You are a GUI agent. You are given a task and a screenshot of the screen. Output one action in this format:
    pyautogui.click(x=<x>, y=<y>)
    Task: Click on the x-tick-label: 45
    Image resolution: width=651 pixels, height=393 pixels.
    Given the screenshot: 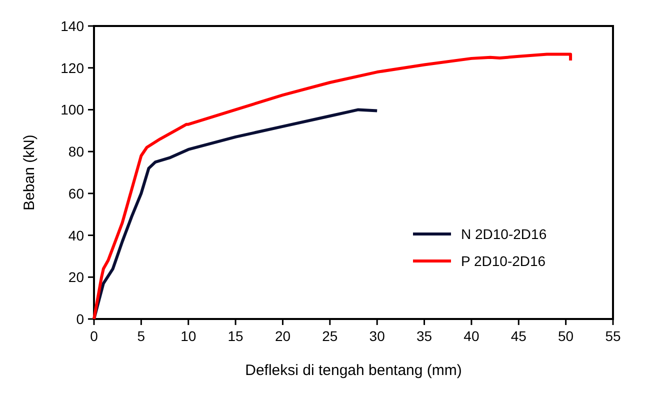 What is the action you would take?
    pyautogui.click(x=518, y=336)
    